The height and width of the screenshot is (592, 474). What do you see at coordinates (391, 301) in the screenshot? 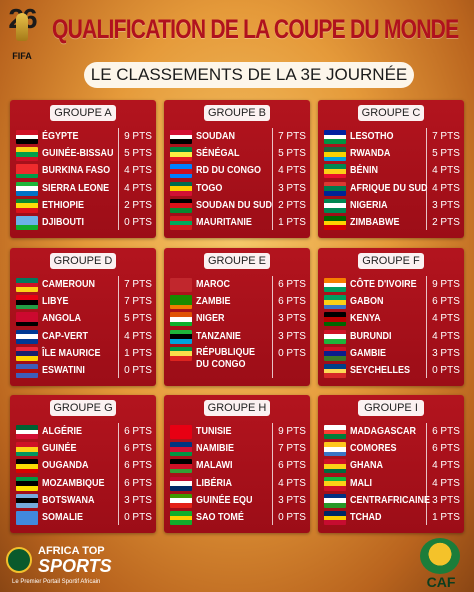
I see `standing-row: GABON 6 PTS` at bounding box center [391, 301].